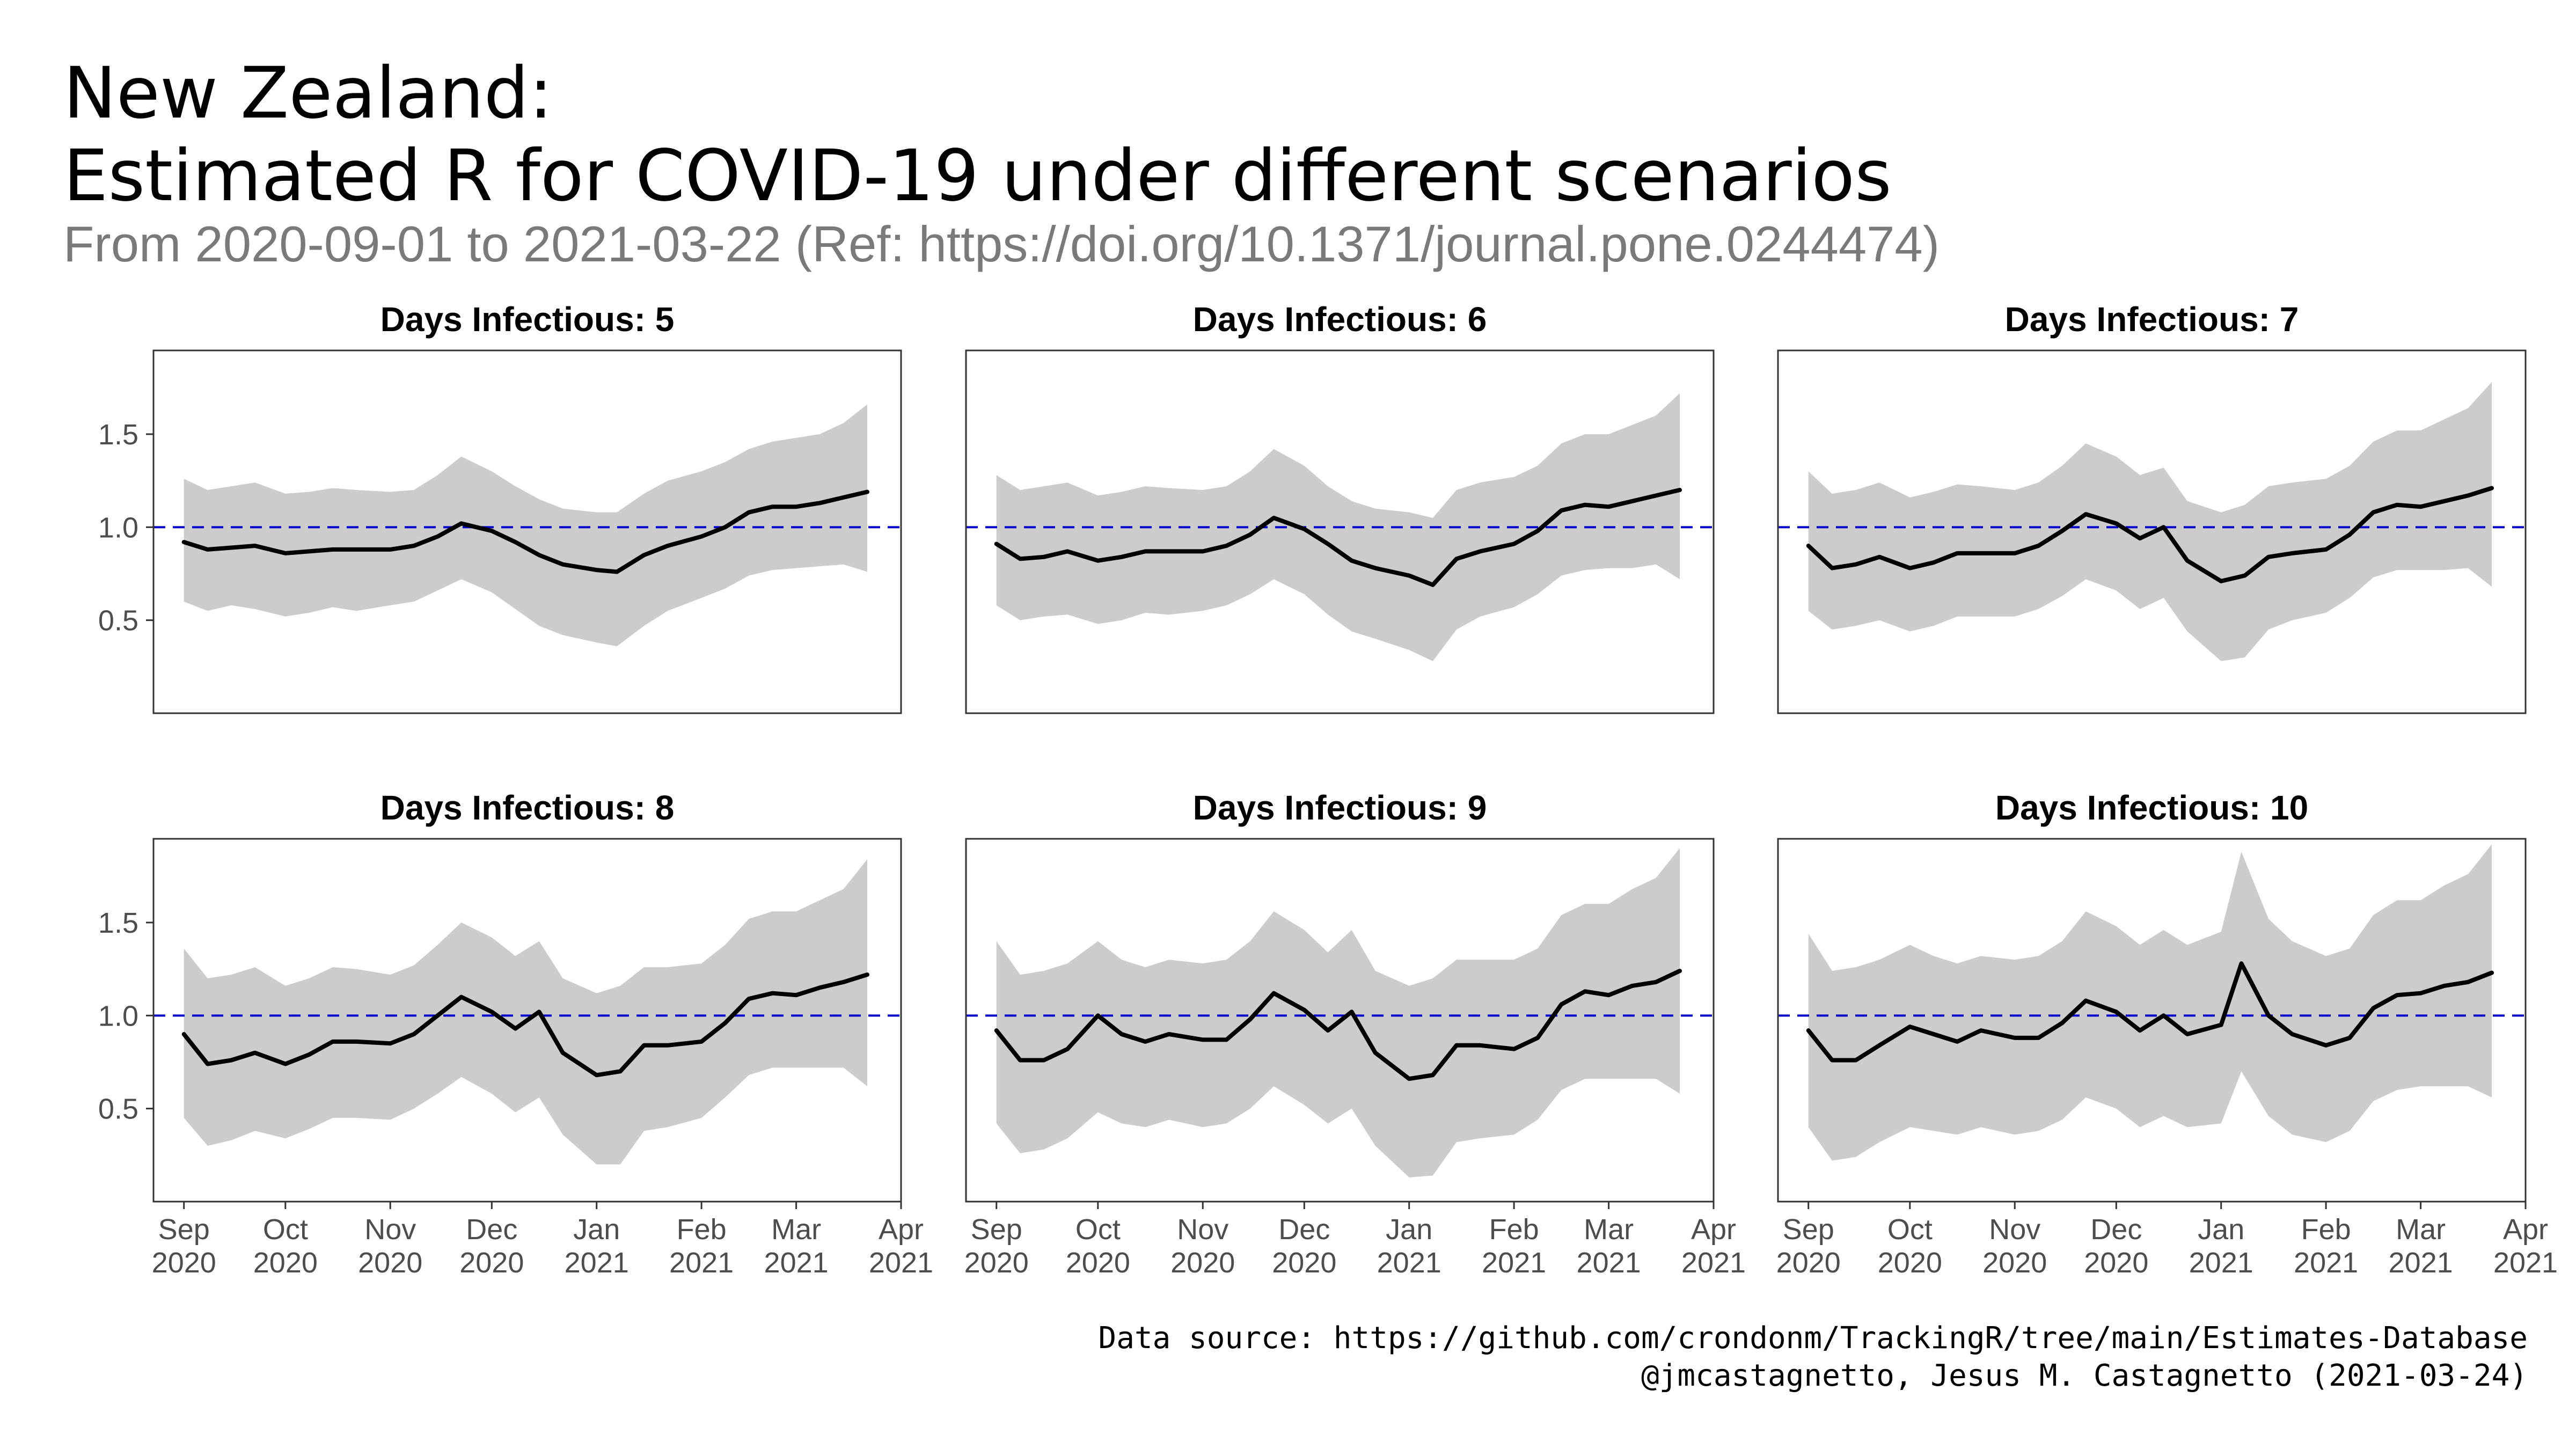  I want to click on y-tick-label: 1.5, so click(118, 923).